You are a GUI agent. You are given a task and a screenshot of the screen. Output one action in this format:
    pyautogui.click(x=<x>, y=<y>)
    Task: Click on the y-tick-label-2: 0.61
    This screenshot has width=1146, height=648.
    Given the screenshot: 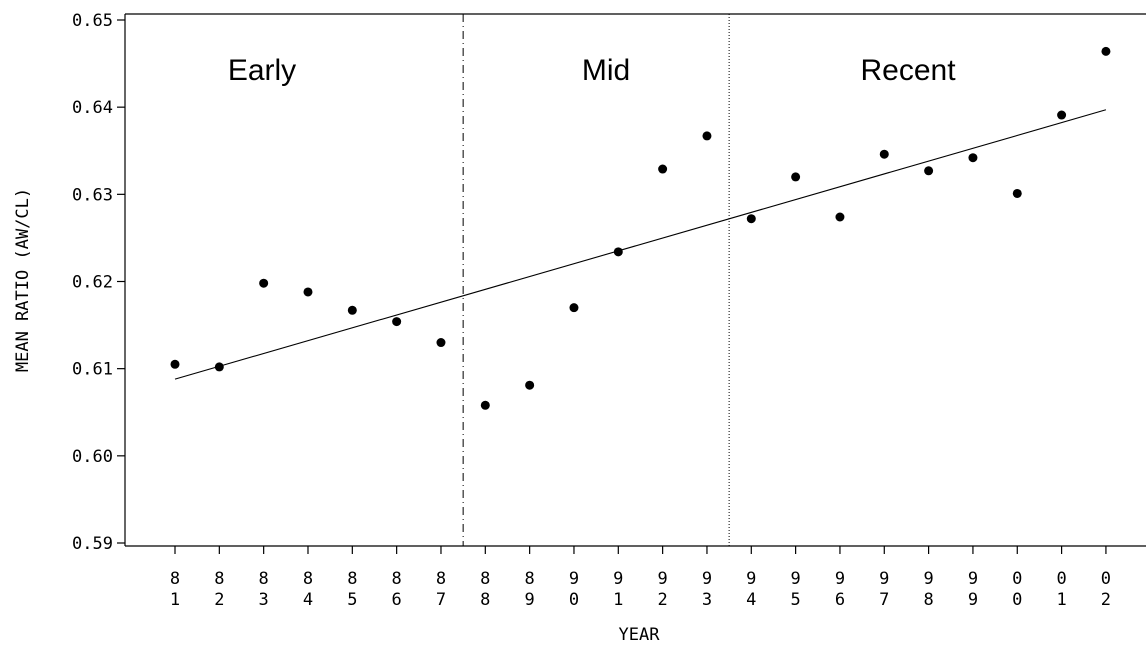 What is the action you would take?
    pyautogui.click(x=92, y=370)
    